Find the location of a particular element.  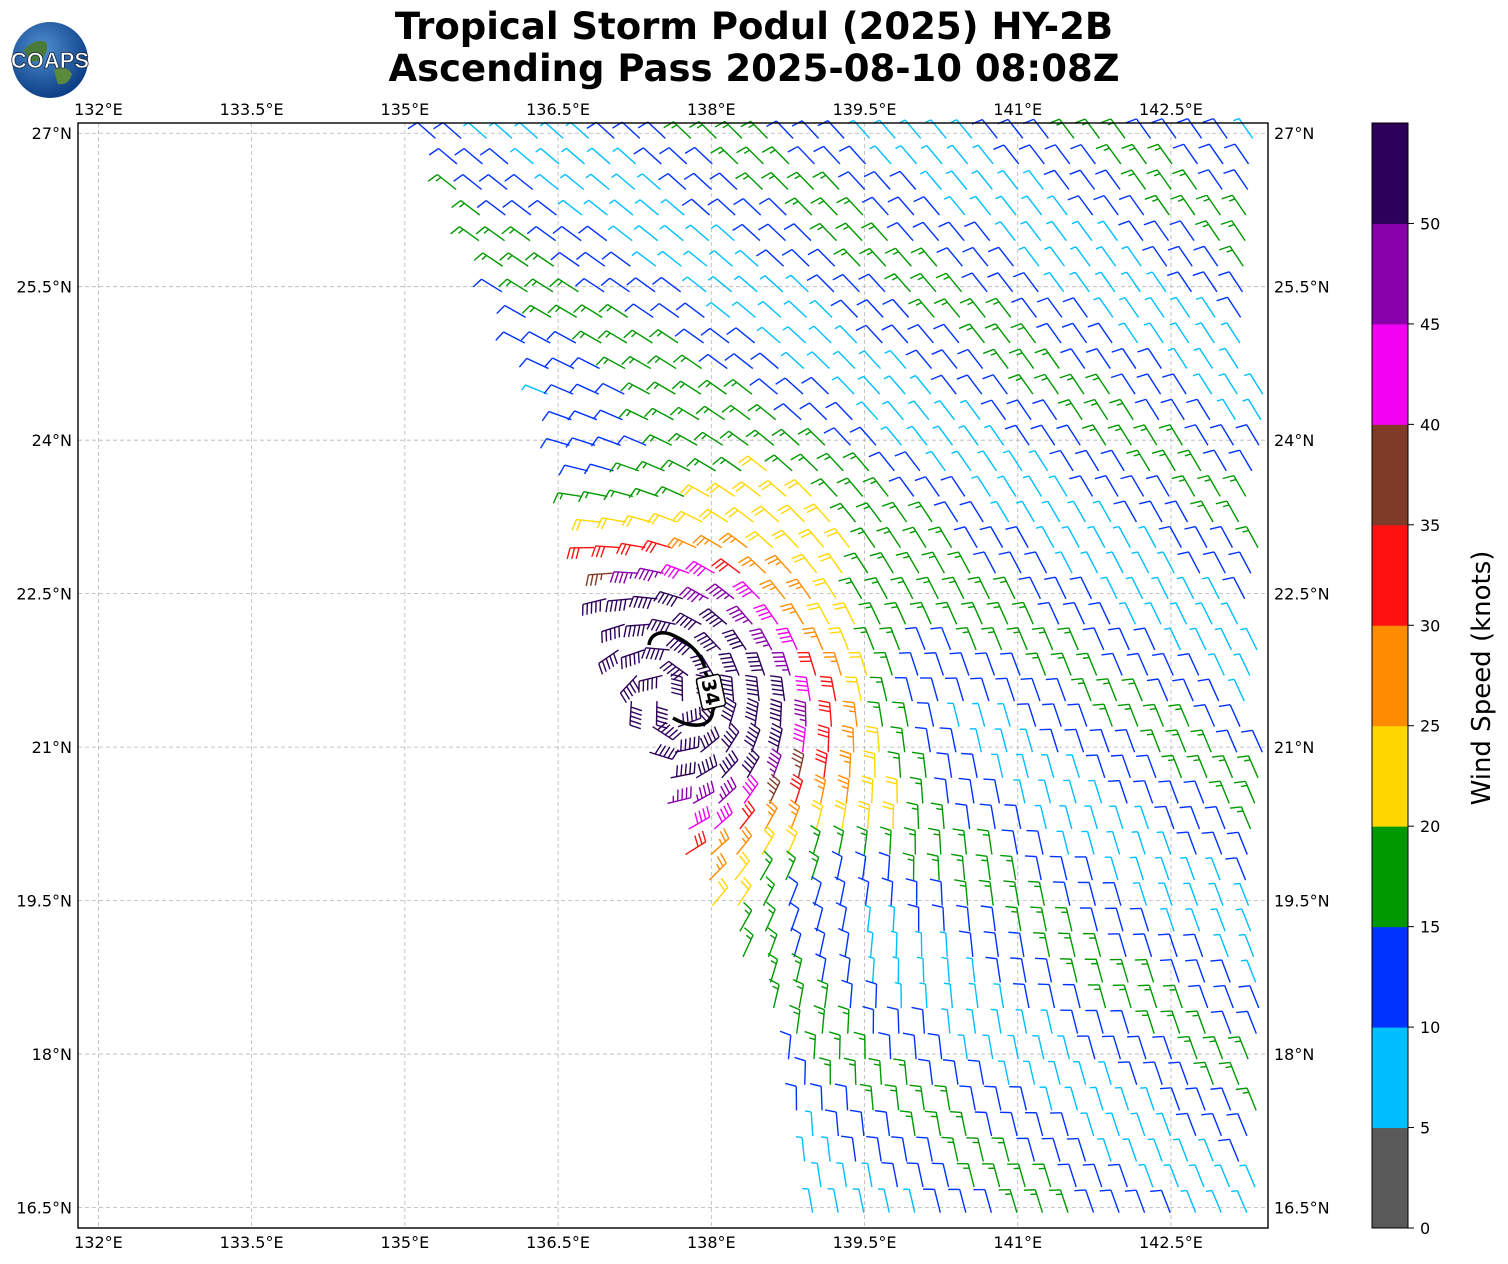

lon-tick-top: 136.5°E is located at coordinates (558, 109).